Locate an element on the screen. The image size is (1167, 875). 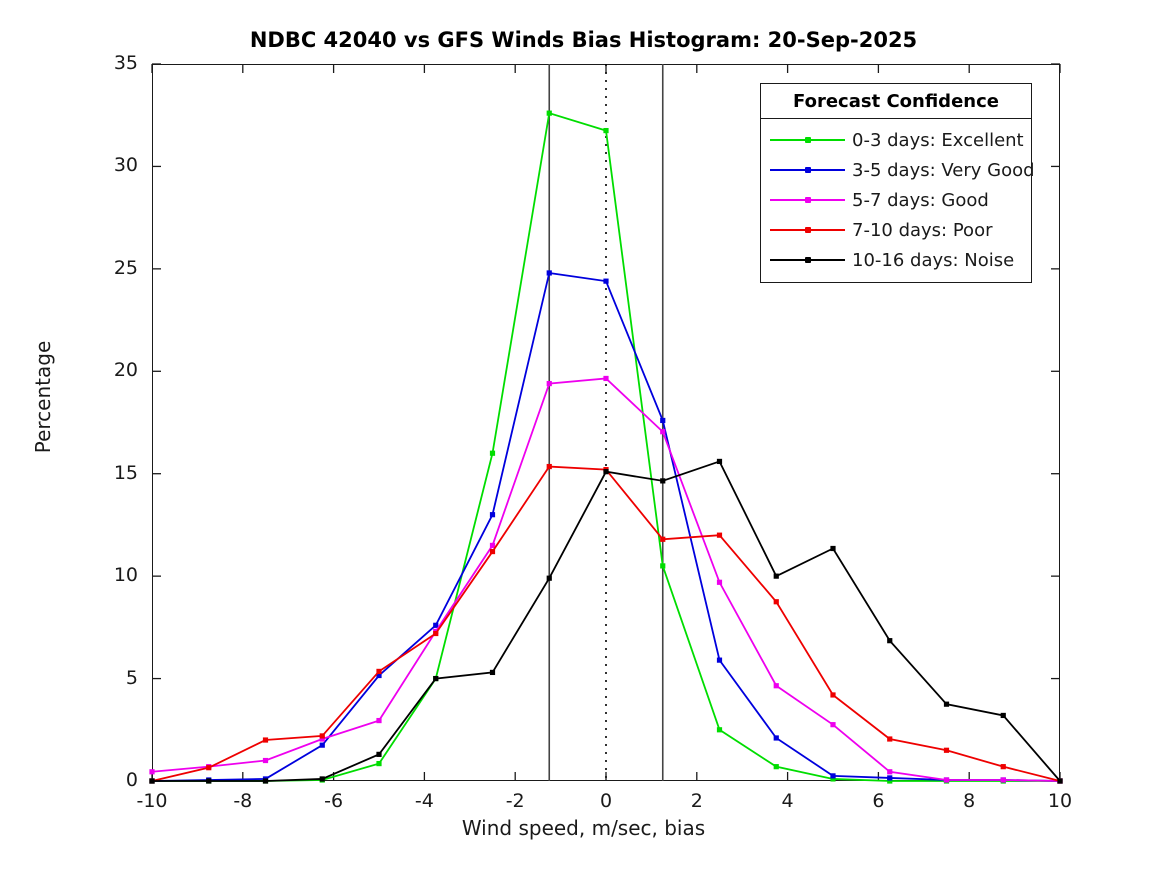
legend-row: 7-10 days: Poor is located at coordinates (896, 230).